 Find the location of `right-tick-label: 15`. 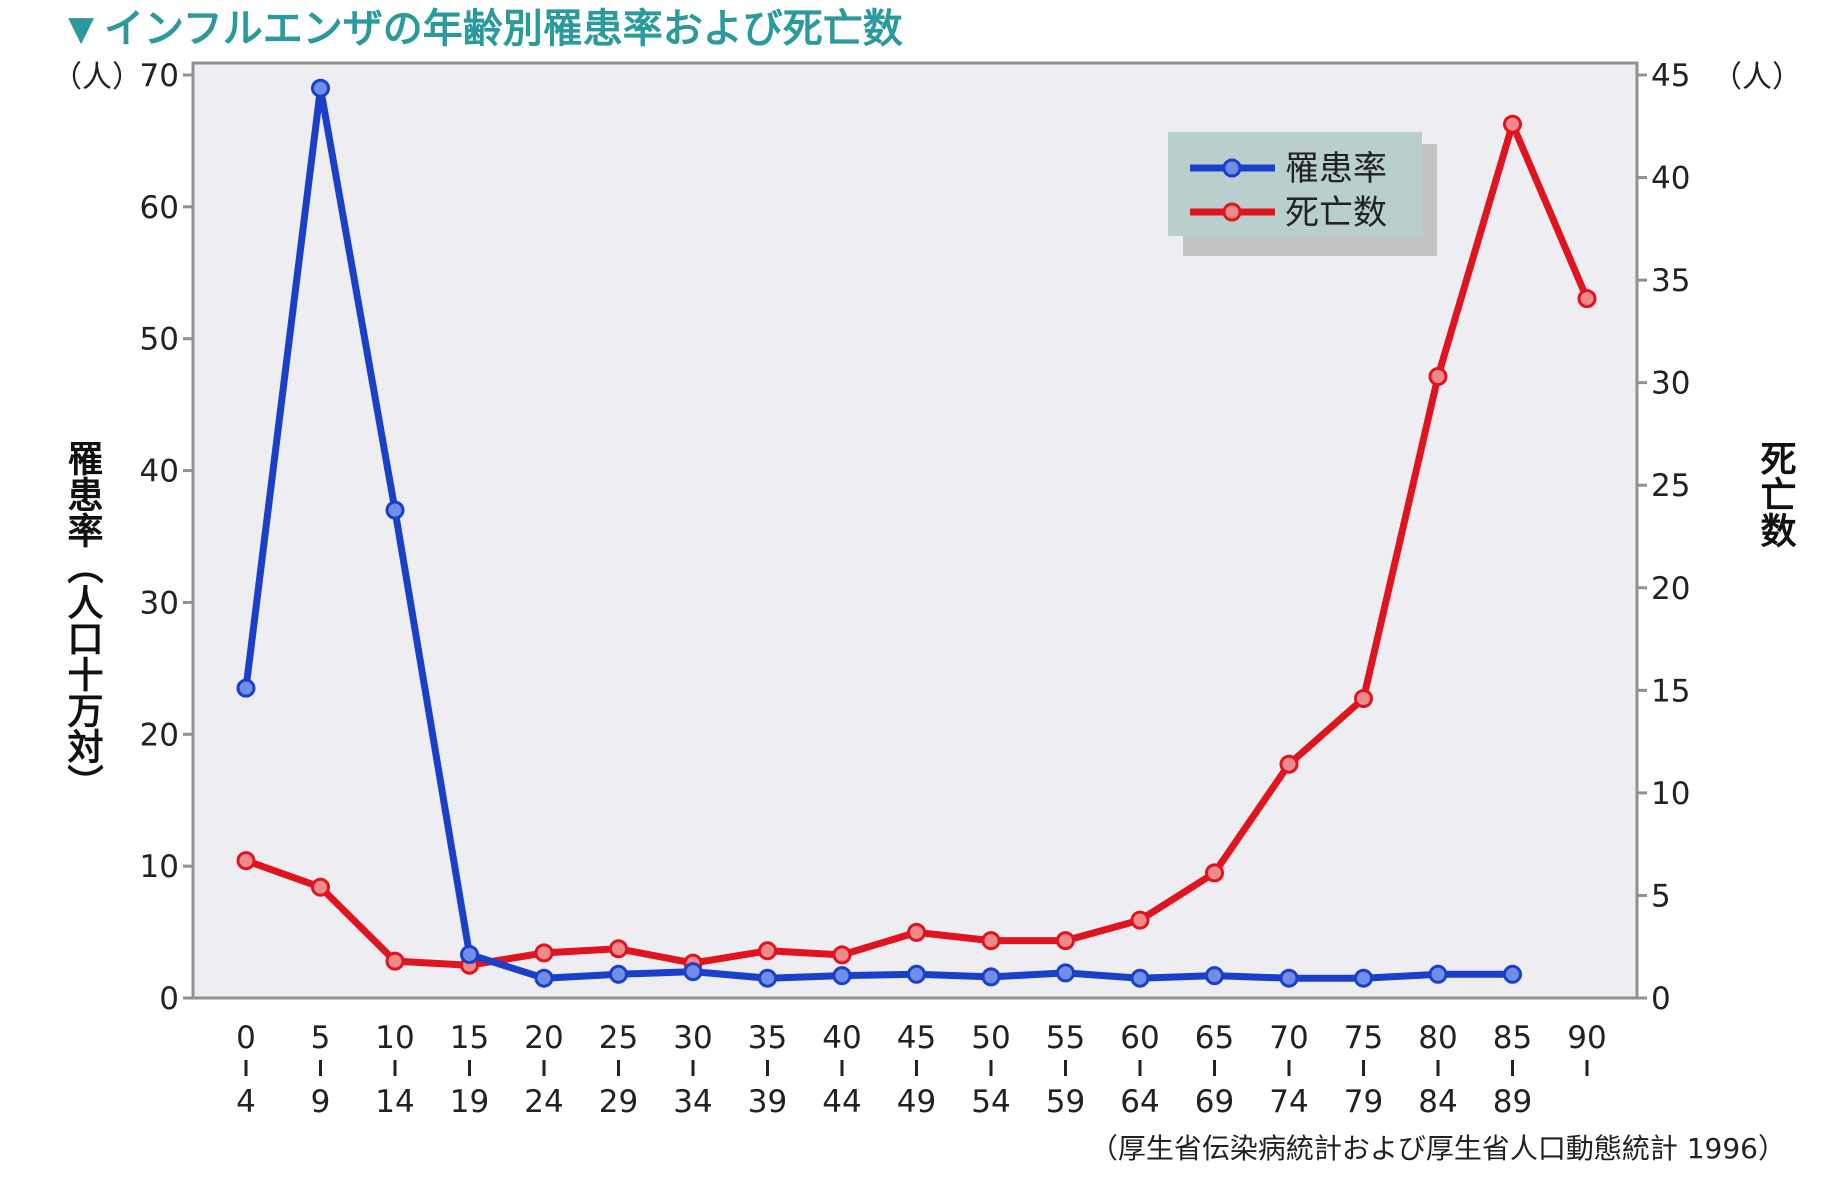

right-tick-label: 15 is located at coordinates (1670, 691).